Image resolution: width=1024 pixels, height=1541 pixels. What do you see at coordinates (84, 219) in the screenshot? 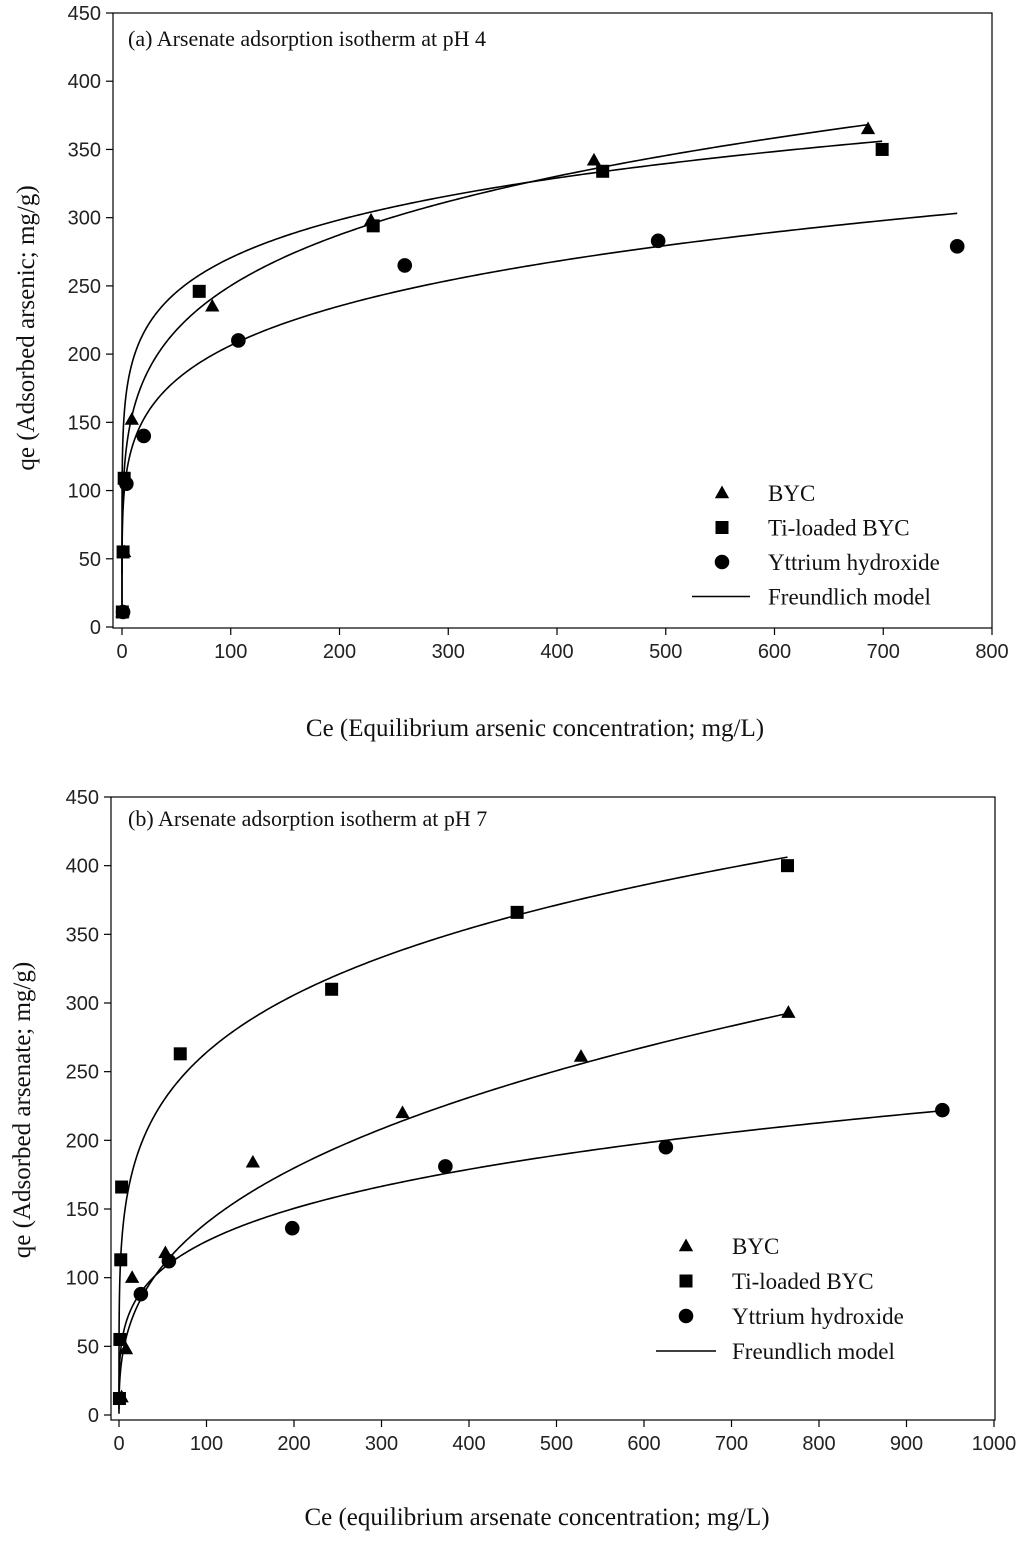
I see `y-tick-label-a: 300` at bounding box center [84, 219].